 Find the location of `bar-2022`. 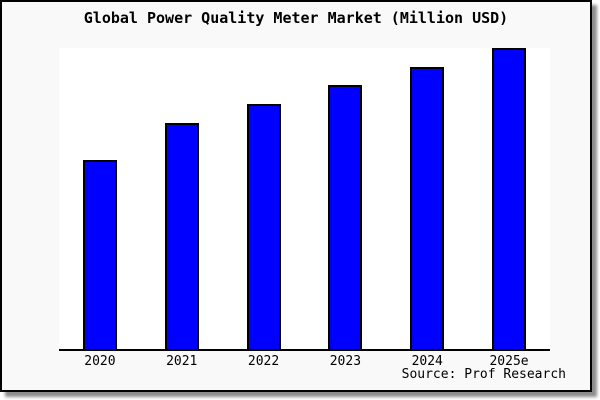

bar-2022 is located at coordinates (263, 226).